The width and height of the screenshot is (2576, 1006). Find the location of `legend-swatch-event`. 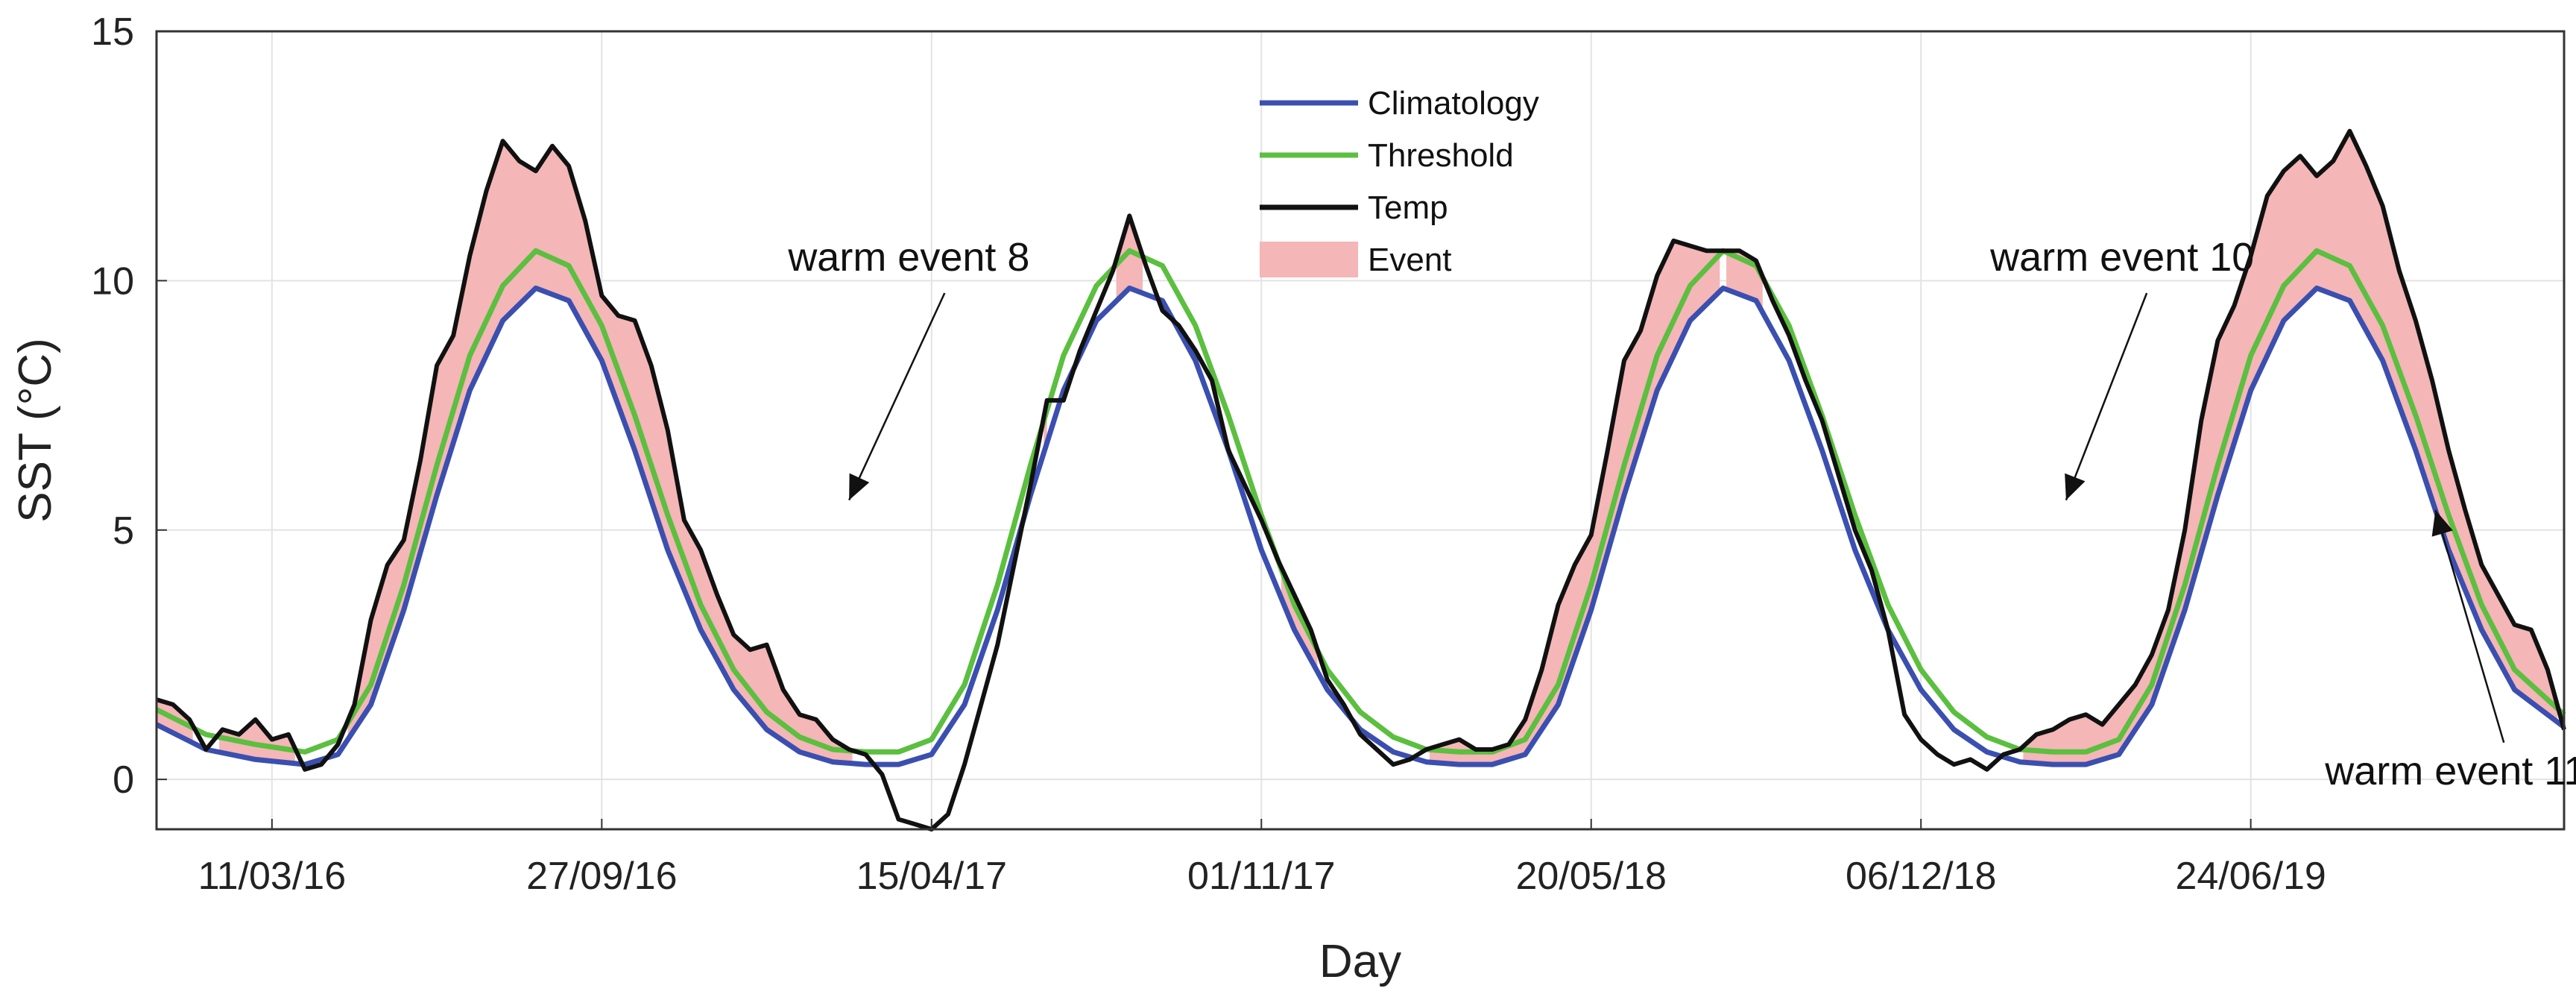

legend-swatch-event is located at coordinates (1309, 259).